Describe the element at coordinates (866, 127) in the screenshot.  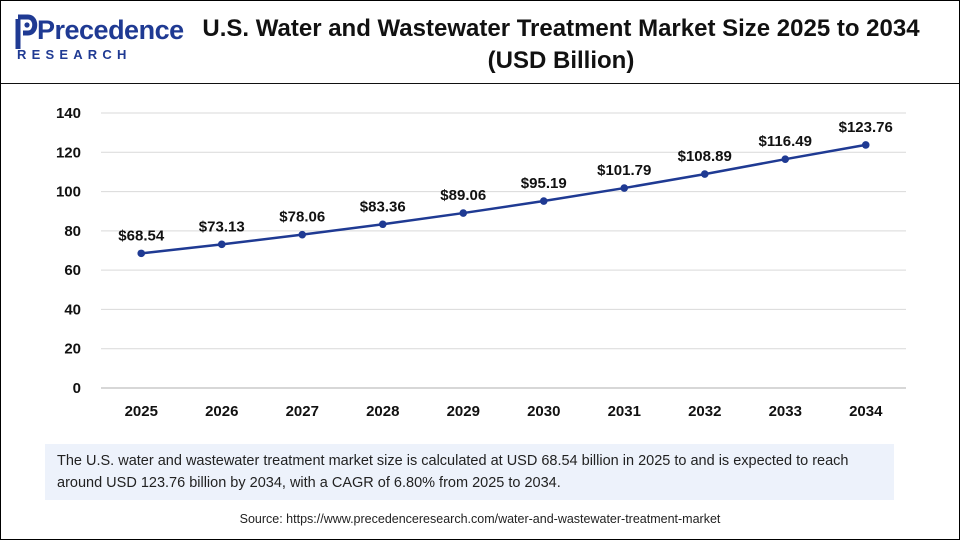
I see `data-label: $123.76` at that location.